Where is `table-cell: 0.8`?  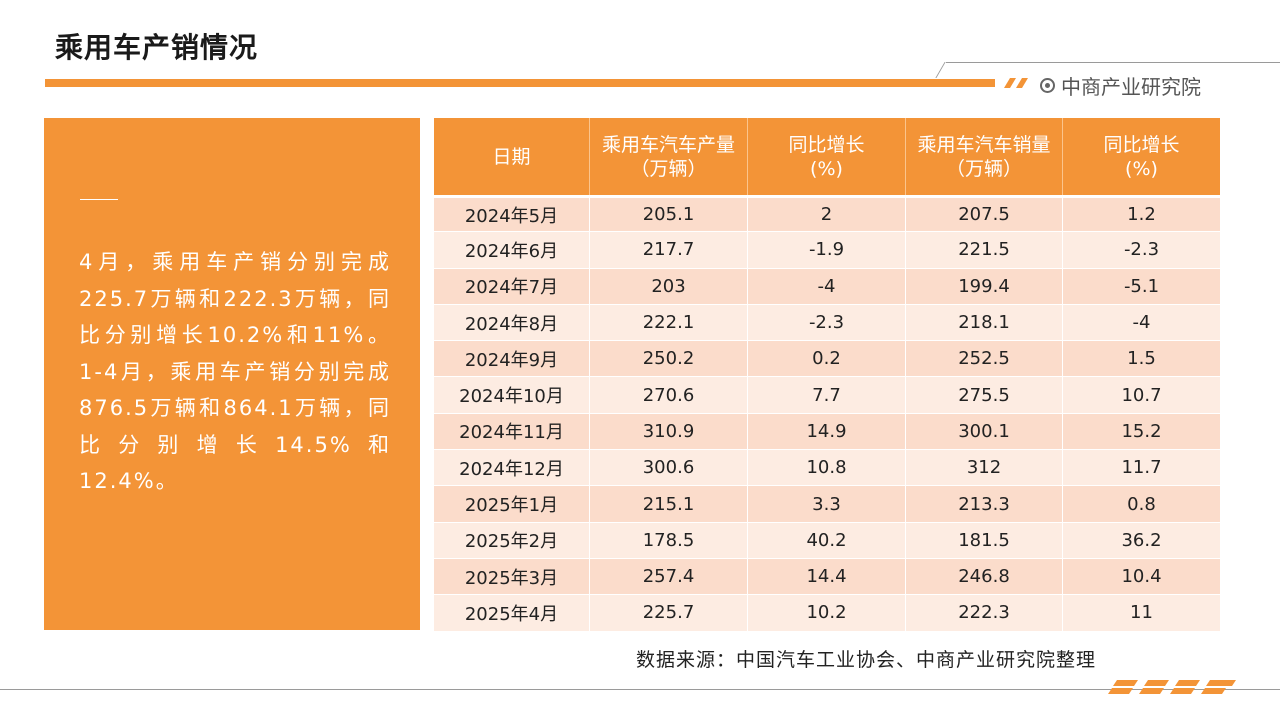
table-cell: 0.8 is located at coordinates (1141, 503).